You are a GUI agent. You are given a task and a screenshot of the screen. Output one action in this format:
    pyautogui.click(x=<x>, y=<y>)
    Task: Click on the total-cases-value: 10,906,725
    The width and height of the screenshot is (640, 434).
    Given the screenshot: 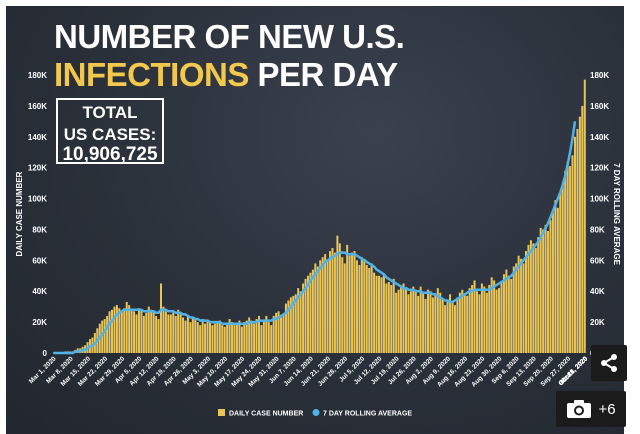 What is the action you would take?
    pyautogui.click(x=110, y=154)
    